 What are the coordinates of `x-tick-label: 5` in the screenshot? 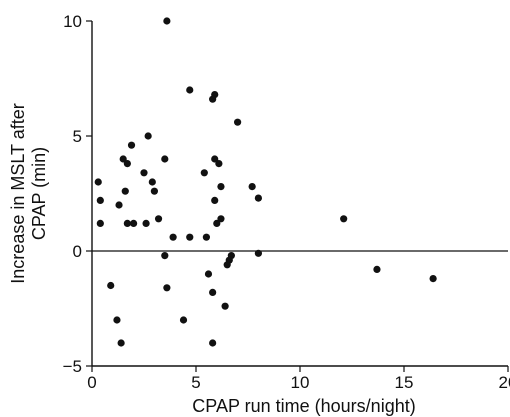 It's located at (195, 382).